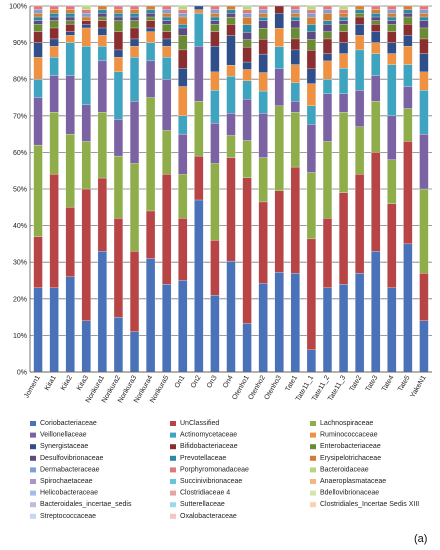  What do you see at coordinates (421, 539) in the screenshot?
I see `panel-label: (a)` at bounding box center [421, 539].